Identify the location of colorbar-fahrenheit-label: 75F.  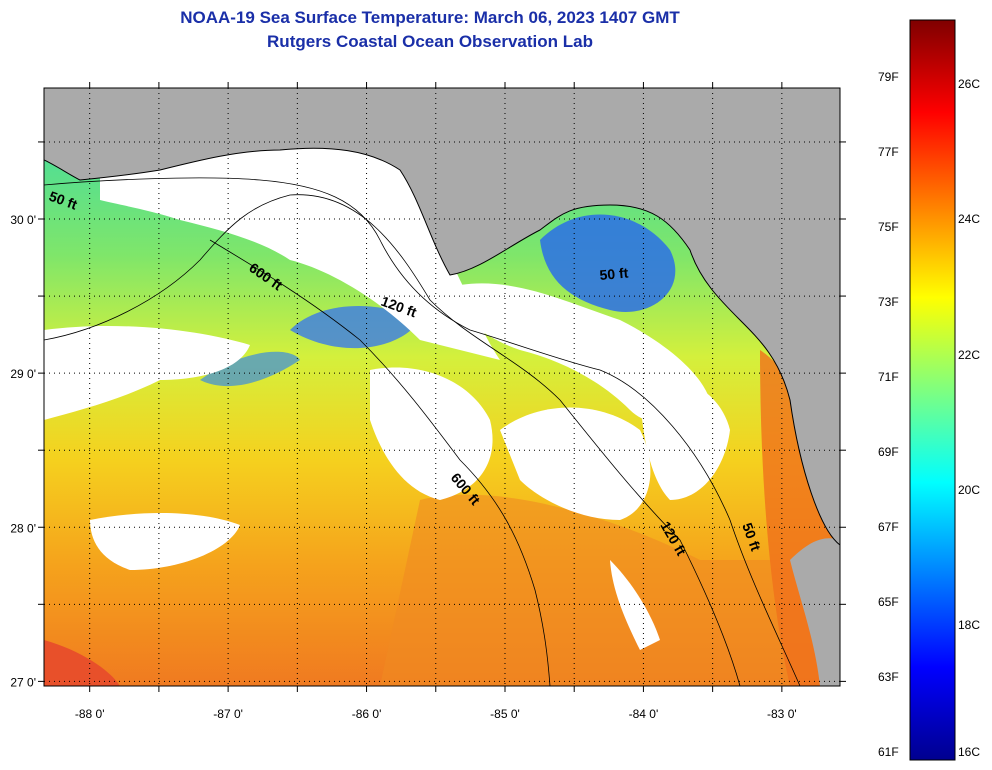
(888, 226).